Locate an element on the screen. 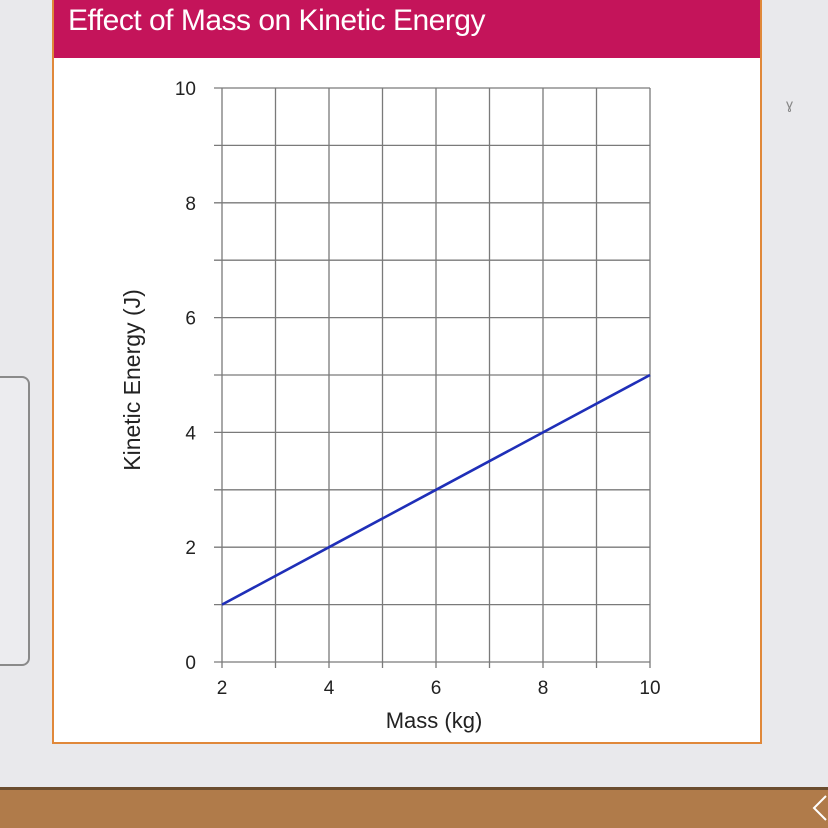 This screenshot has width=828, height=828. series is located at coordinates (436, 489).